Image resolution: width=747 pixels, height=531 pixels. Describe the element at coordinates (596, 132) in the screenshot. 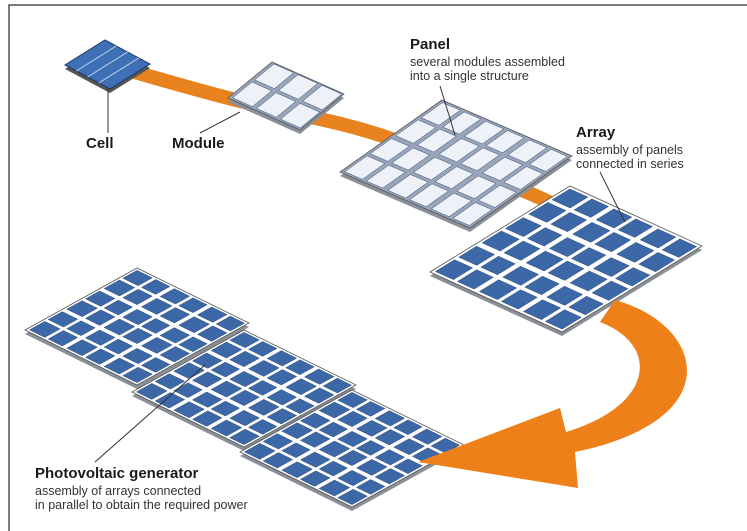

I see `array-label: Array` at that location.